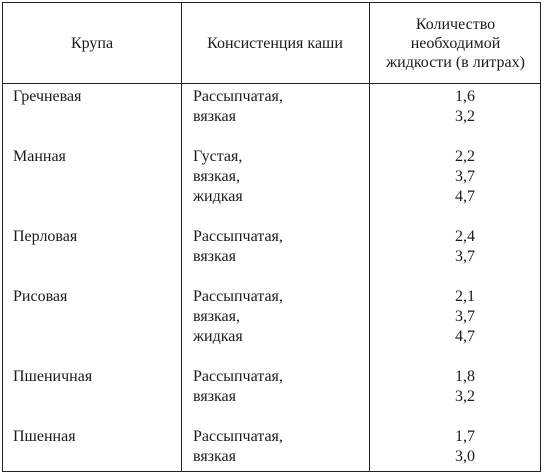 The width and height of the screenshot is (545, 476). Describe the element at coordinates (465, 236) in the screenshot. I see `liquid-value: 2,4` at that location.